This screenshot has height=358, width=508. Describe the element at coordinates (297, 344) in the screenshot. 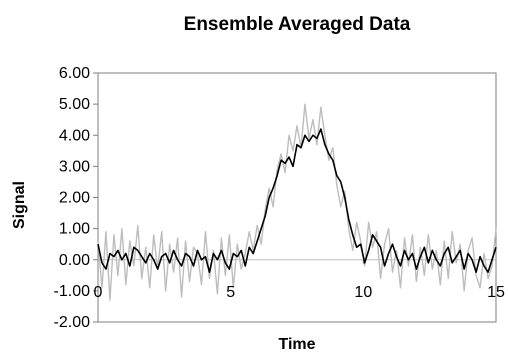

I see `x-axis-label: Time` at that location.